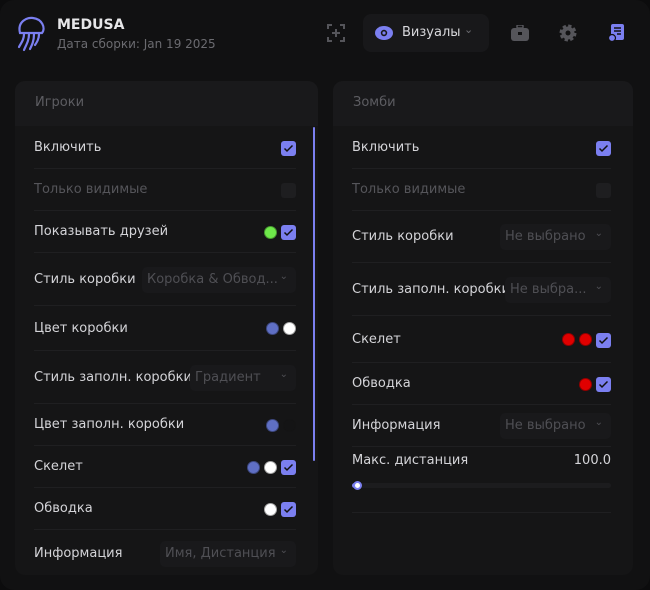  I want to click on dropdown-select: Не выбра... ⌄, so click(558, 289).